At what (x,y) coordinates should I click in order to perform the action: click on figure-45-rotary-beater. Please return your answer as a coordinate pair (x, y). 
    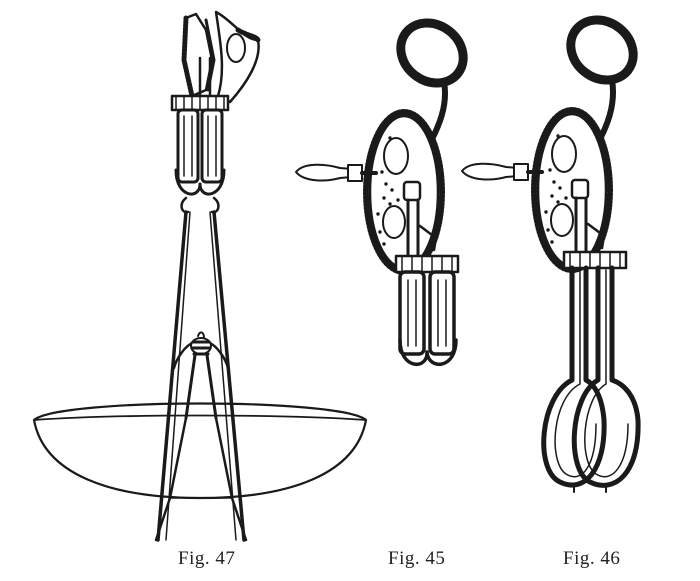
    Looking at the image, I should click on (381, 192).